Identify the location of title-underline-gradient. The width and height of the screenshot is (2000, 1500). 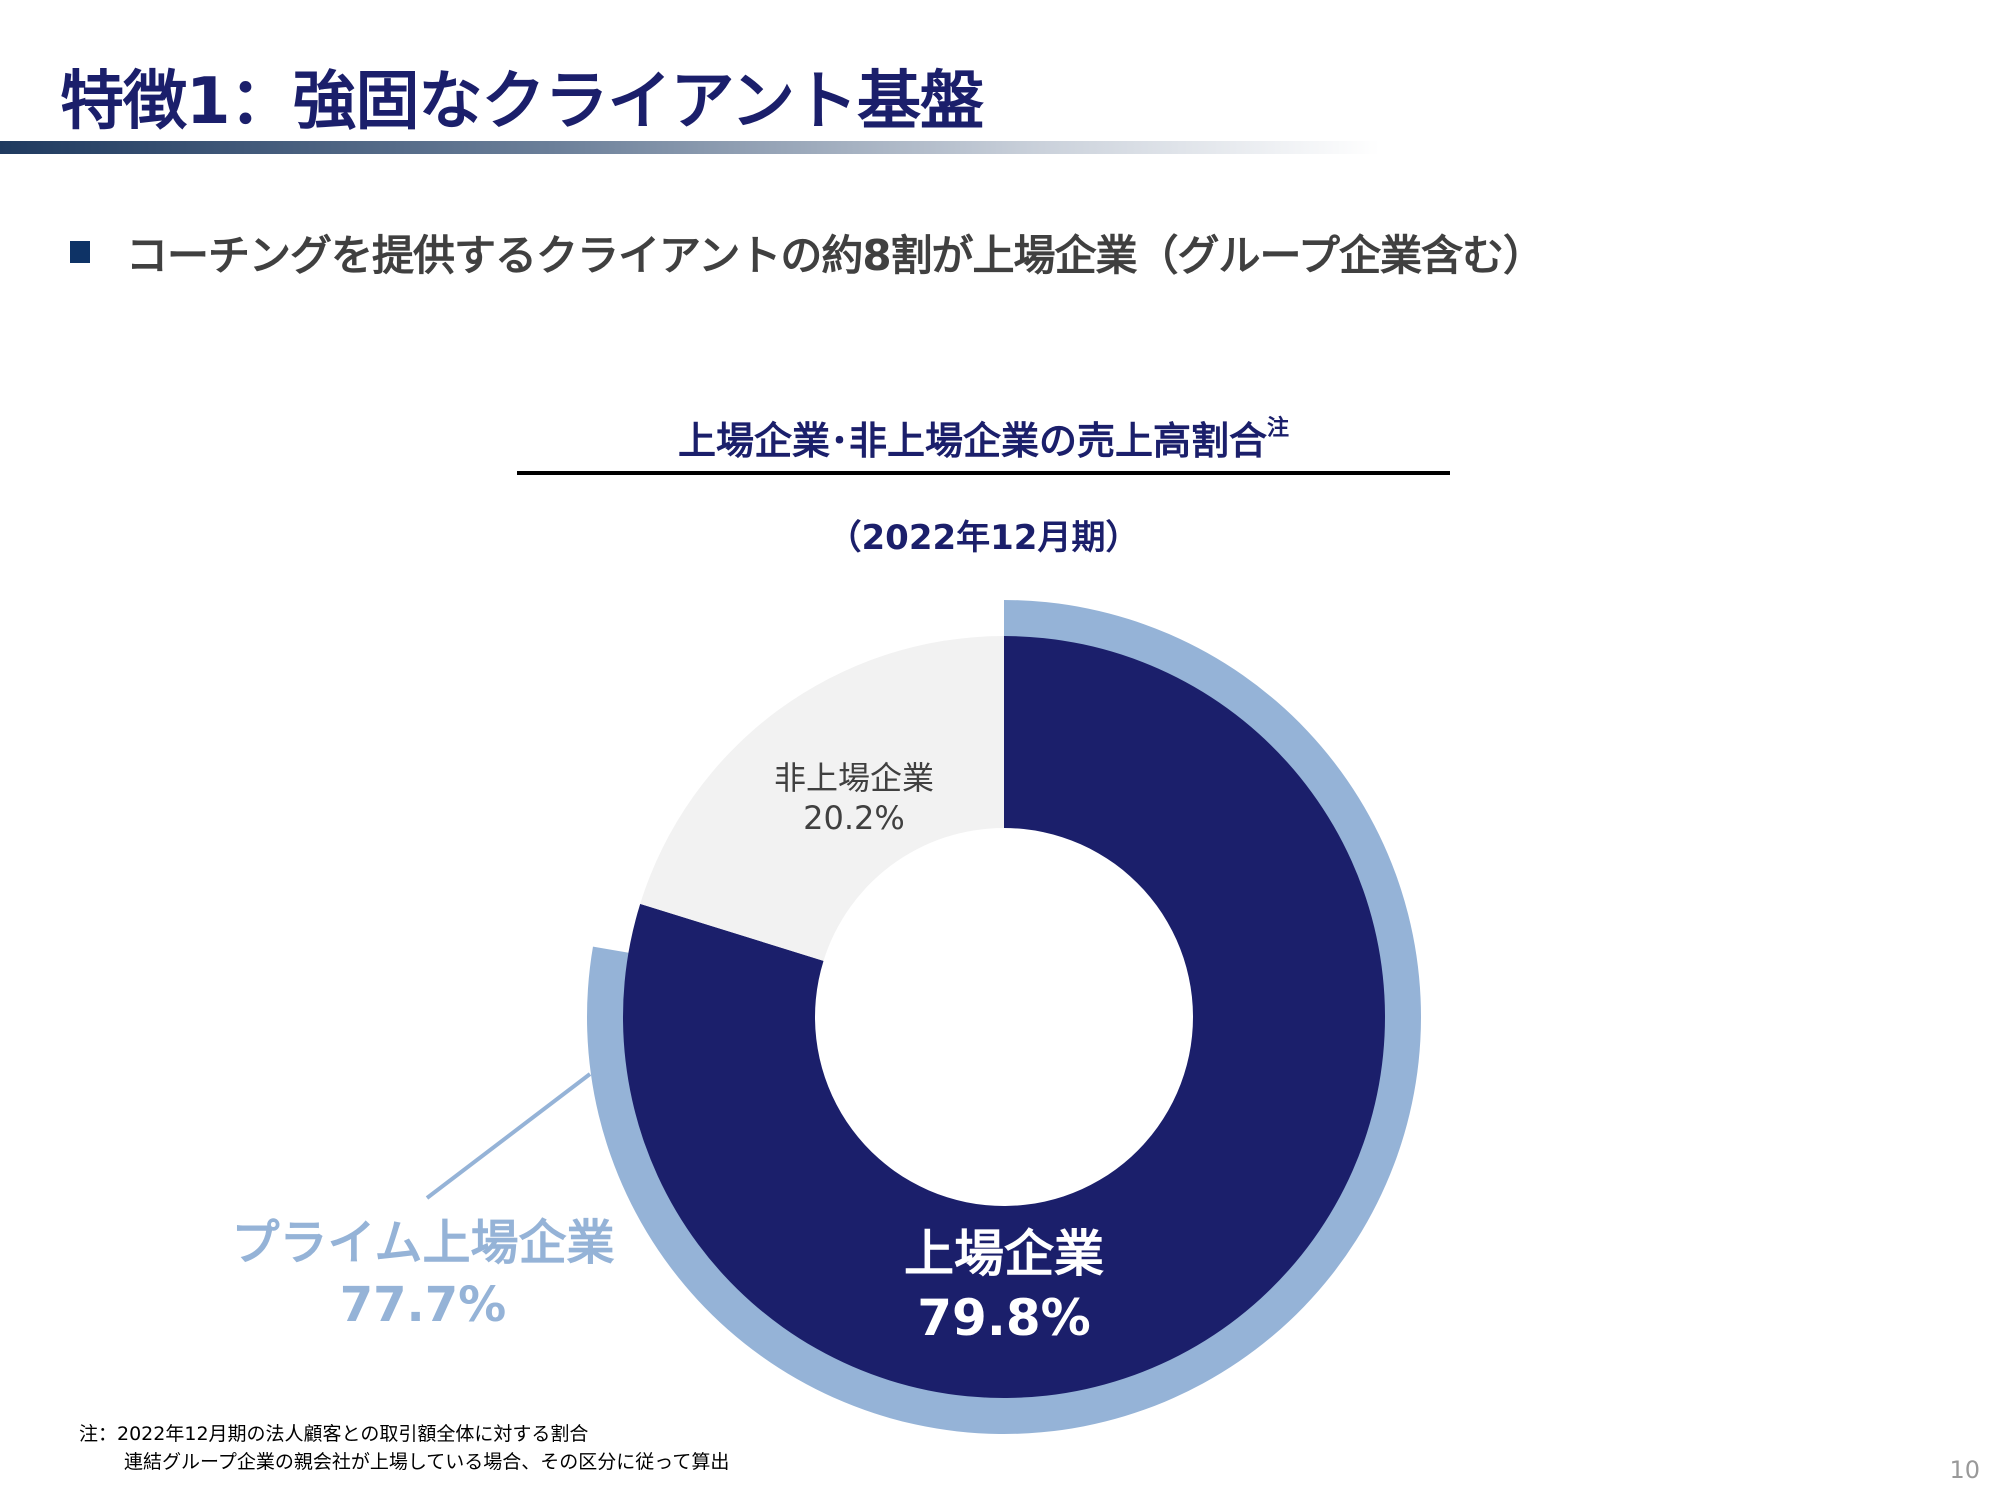
(690, 147).